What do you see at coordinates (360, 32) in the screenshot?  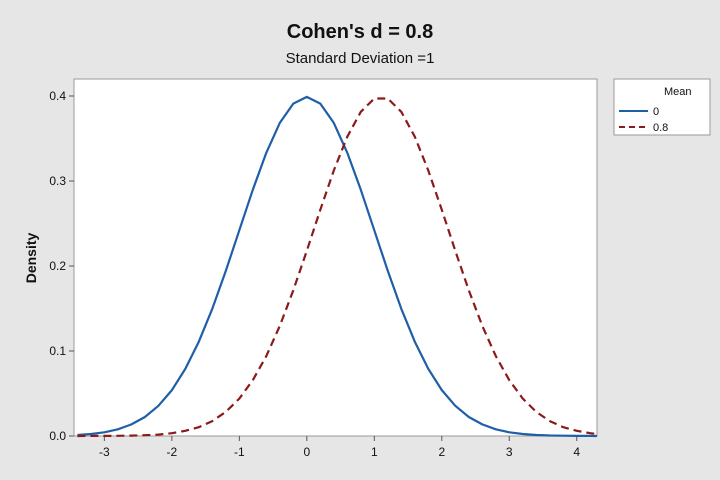 I see `chart-title: Cohen's d = 0.8` at bounding box center [360, 32].